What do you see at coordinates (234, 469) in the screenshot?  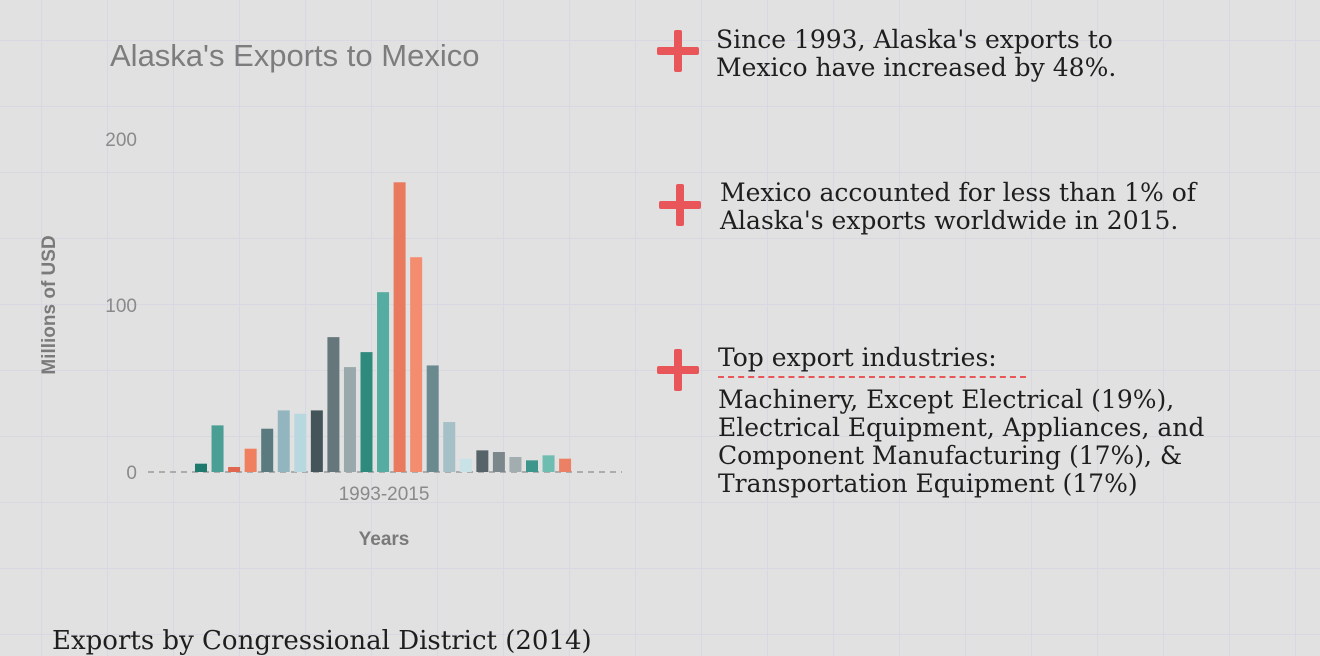 I see `bar-1995` at bounding box center [234, 469].